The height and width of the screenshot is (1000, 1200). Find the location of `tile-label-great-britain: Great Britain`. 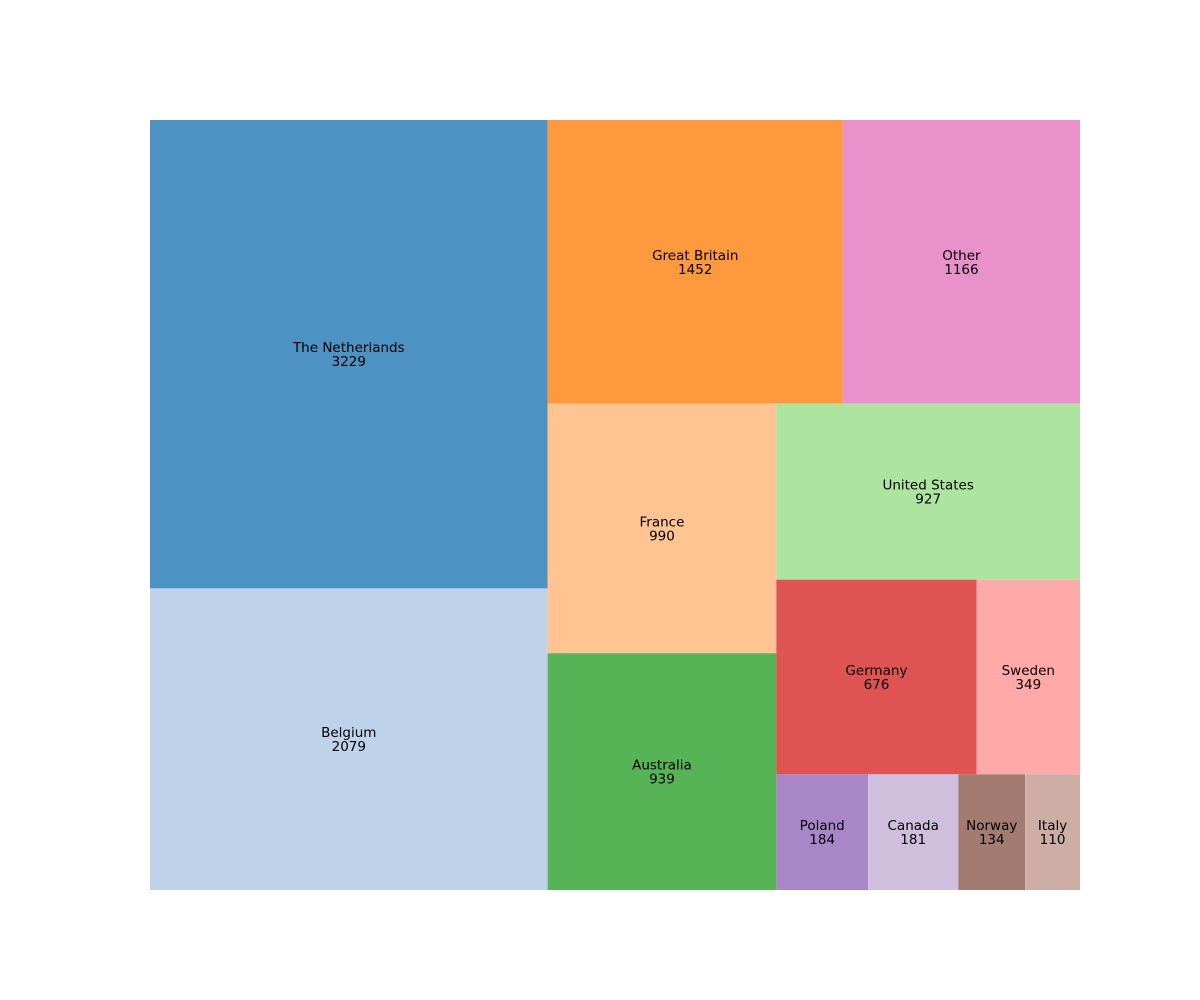

tile-label-great-britain: Great Britain is located at coordinates (695, 256).